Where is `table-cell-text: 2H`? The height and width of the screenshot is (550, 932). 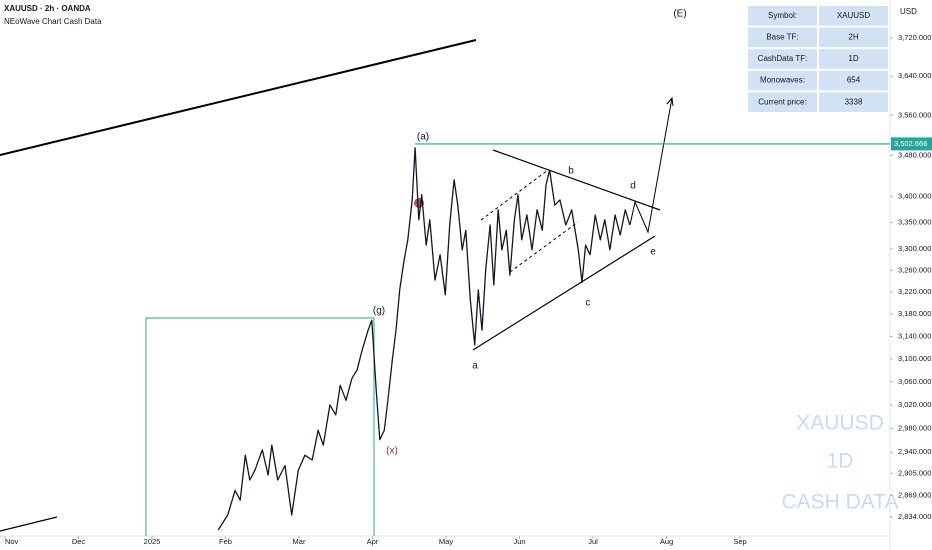 table-cell-text: 2H is located at coordinates (853, 37).